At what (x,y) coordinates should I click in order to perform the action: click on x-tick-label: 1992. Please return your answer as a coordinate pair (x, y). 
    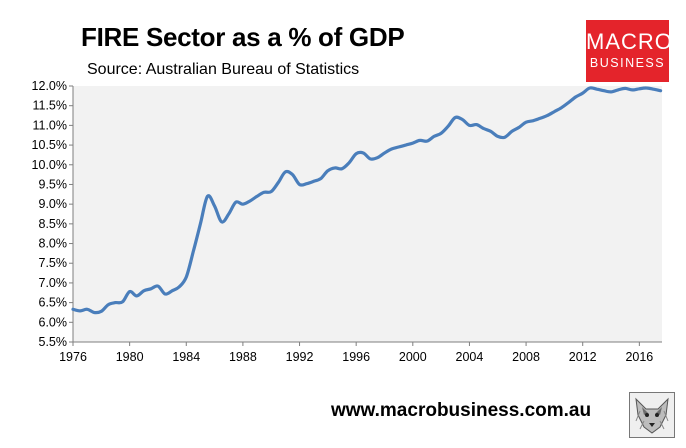
    Looking at the image, I should click on (300, 357).